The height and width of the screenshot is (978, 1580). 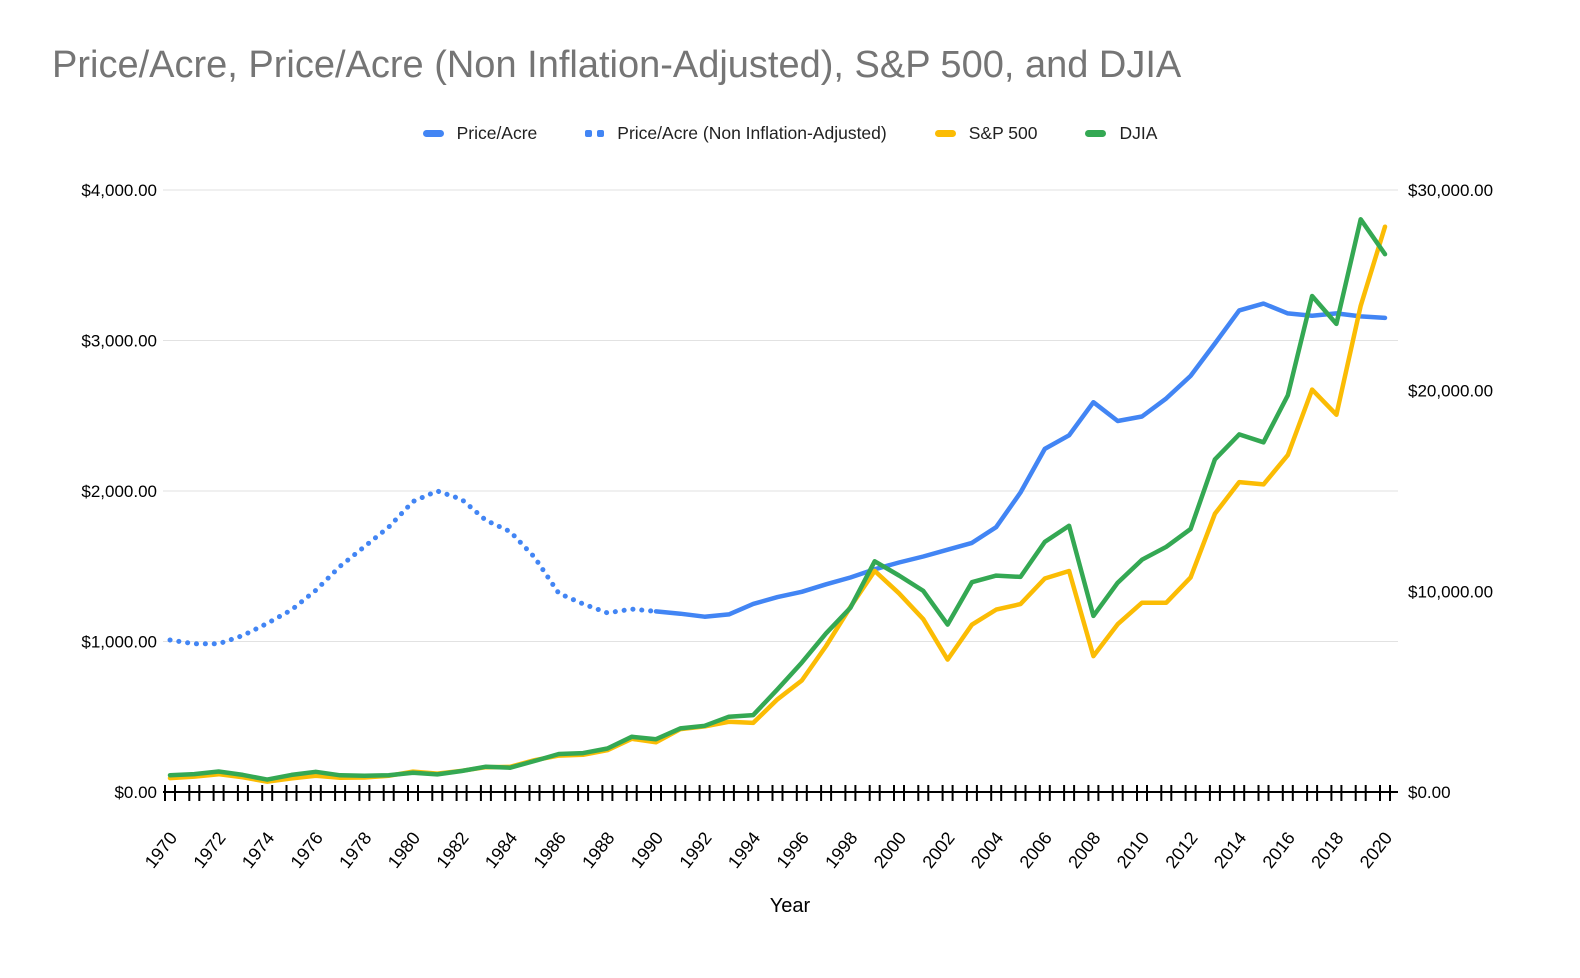 I want to click on legend-label: Price/Acre, so click(x=497, y=132).